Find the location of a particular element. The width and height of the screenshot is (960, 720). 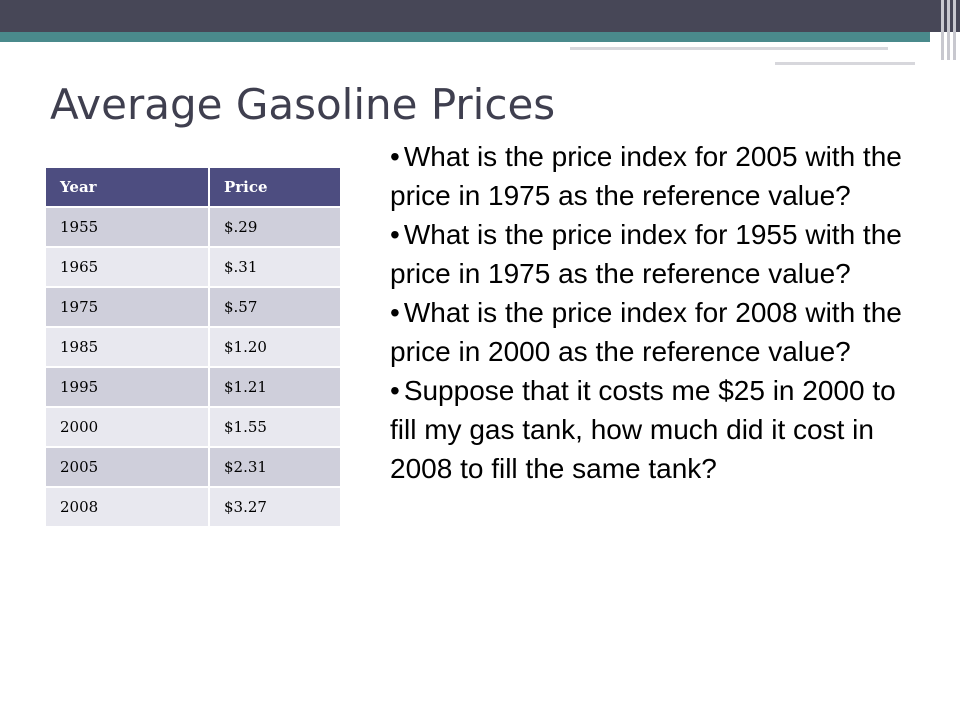

table-row: 2000 $1.55 is located at coordinates (194, 427).